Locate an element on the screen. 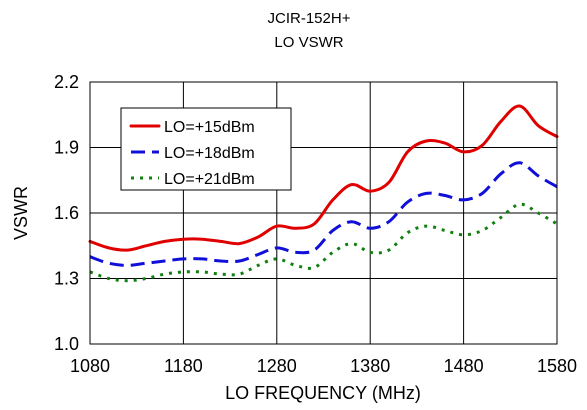  legend: LO=+15dBm LO=+18dBm LO=+21dBm is located at coordinates (206, 149).